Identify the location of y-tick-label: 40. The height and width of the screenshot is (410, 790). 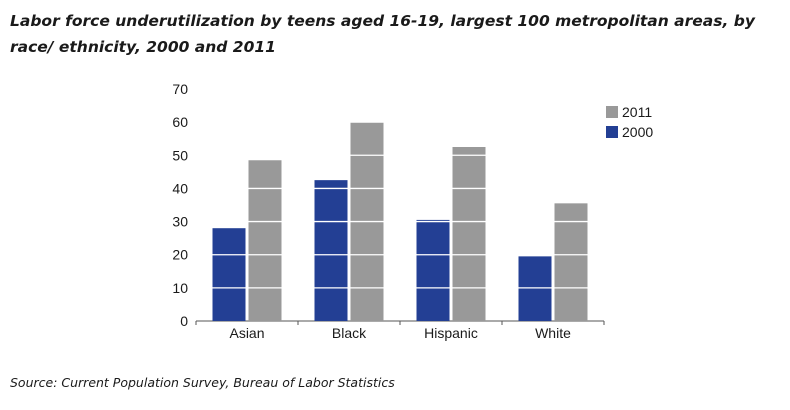
(180, 188).